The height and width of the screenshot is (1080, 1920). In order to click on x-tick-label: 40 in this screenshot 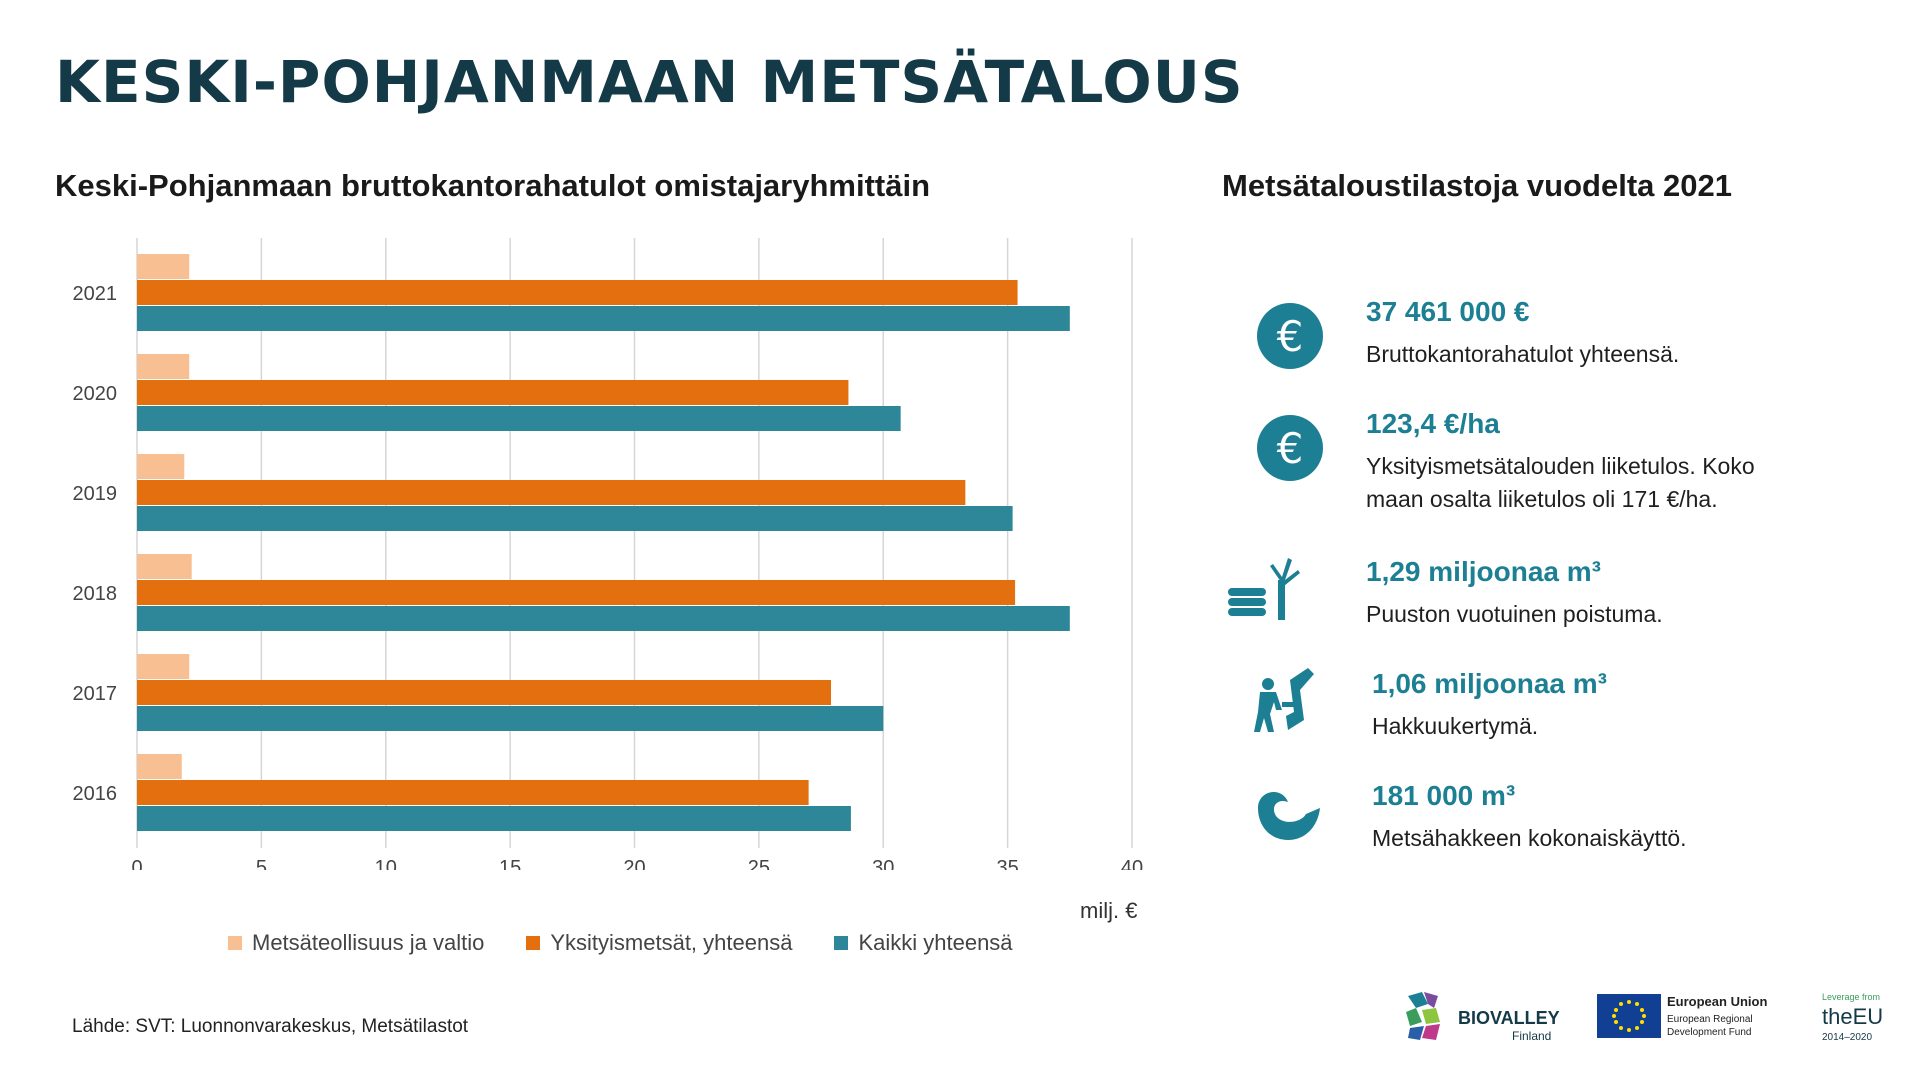, I will do `click(1132, 863)`.